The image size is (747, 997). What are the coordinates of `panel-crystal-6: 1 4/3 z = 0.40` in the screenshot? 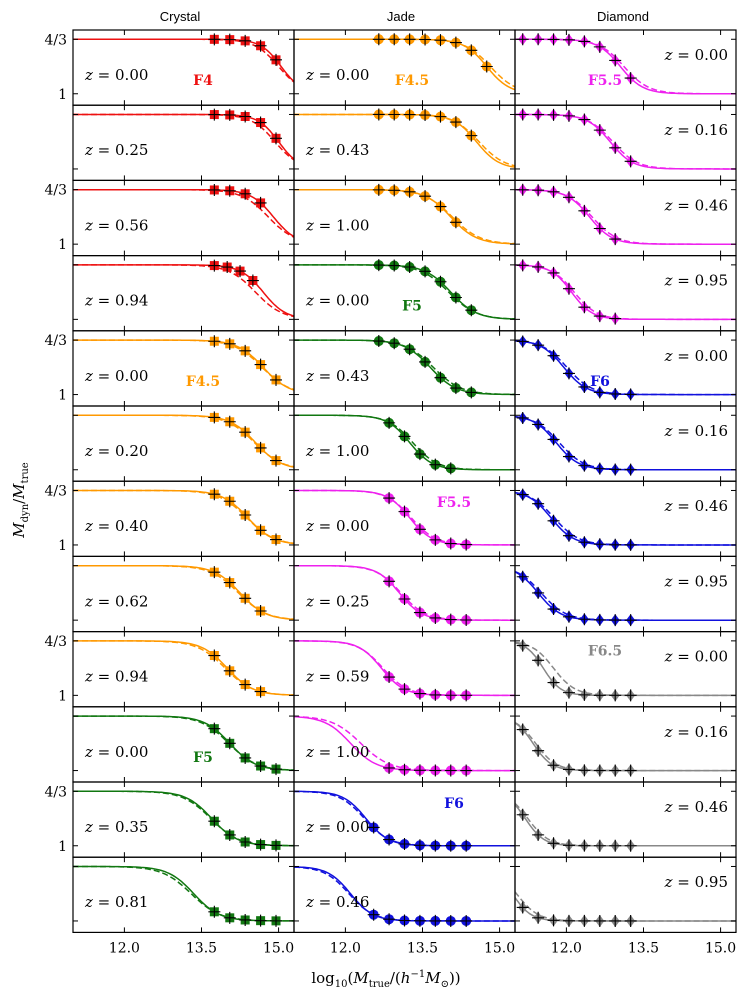 It's located at (169, 519).